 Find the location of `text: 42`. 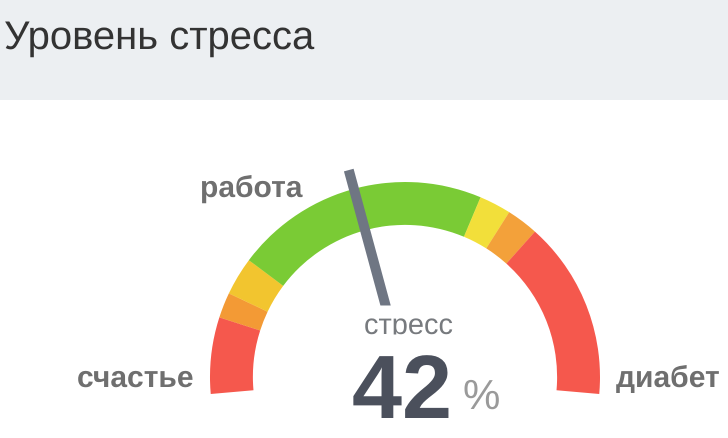

text: 42 is located at coordinates (402, 388).